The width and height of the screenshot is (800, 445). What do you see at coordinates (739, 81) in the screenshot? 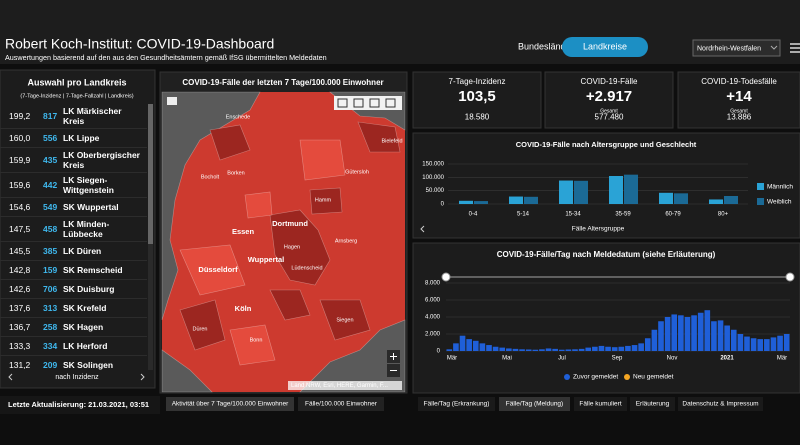
I see `kpi-title: COVID-19-Todesfälle` at bounding box center [739, 81].